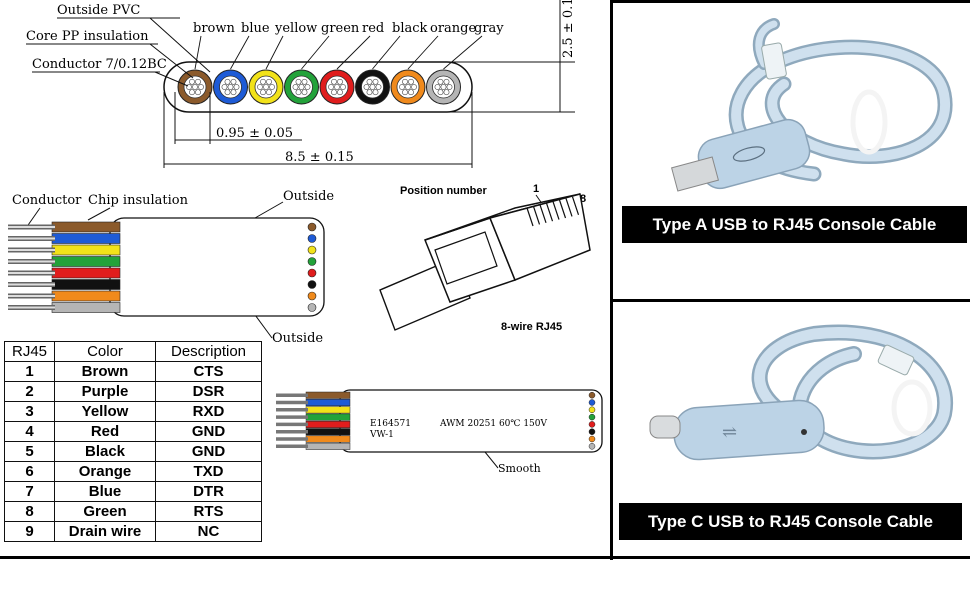  Describe the element at coordinates (217, 267) in the screenshot. I see `flat-cable-jacket` at that location.